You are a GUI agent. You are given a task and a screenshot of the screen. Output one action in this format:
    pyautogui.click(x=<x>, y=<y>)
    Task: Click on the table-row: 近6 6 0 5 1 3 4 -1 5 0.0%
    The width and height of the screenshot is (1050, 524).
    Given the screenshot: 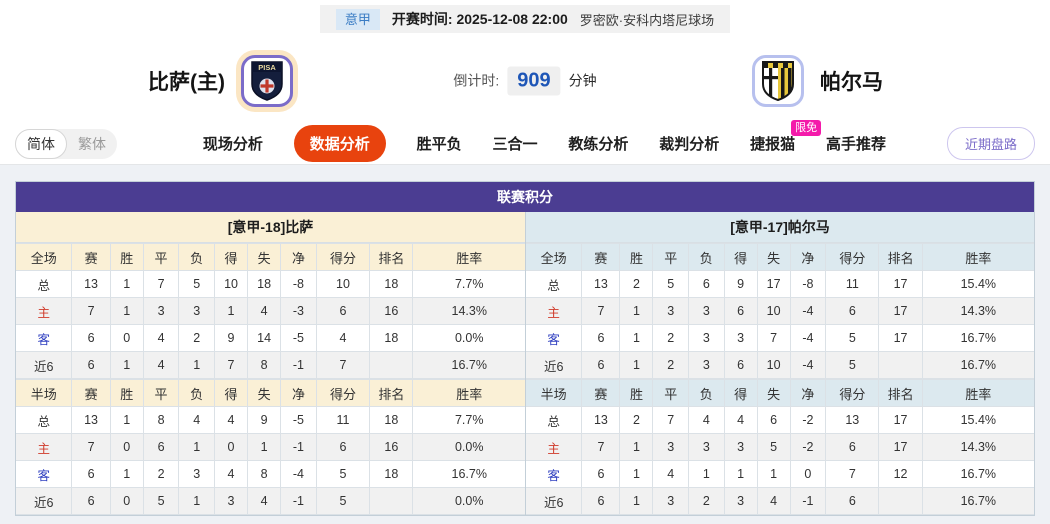 What is the action you would take?
    pyautogui.click(x=270, y=501)
    